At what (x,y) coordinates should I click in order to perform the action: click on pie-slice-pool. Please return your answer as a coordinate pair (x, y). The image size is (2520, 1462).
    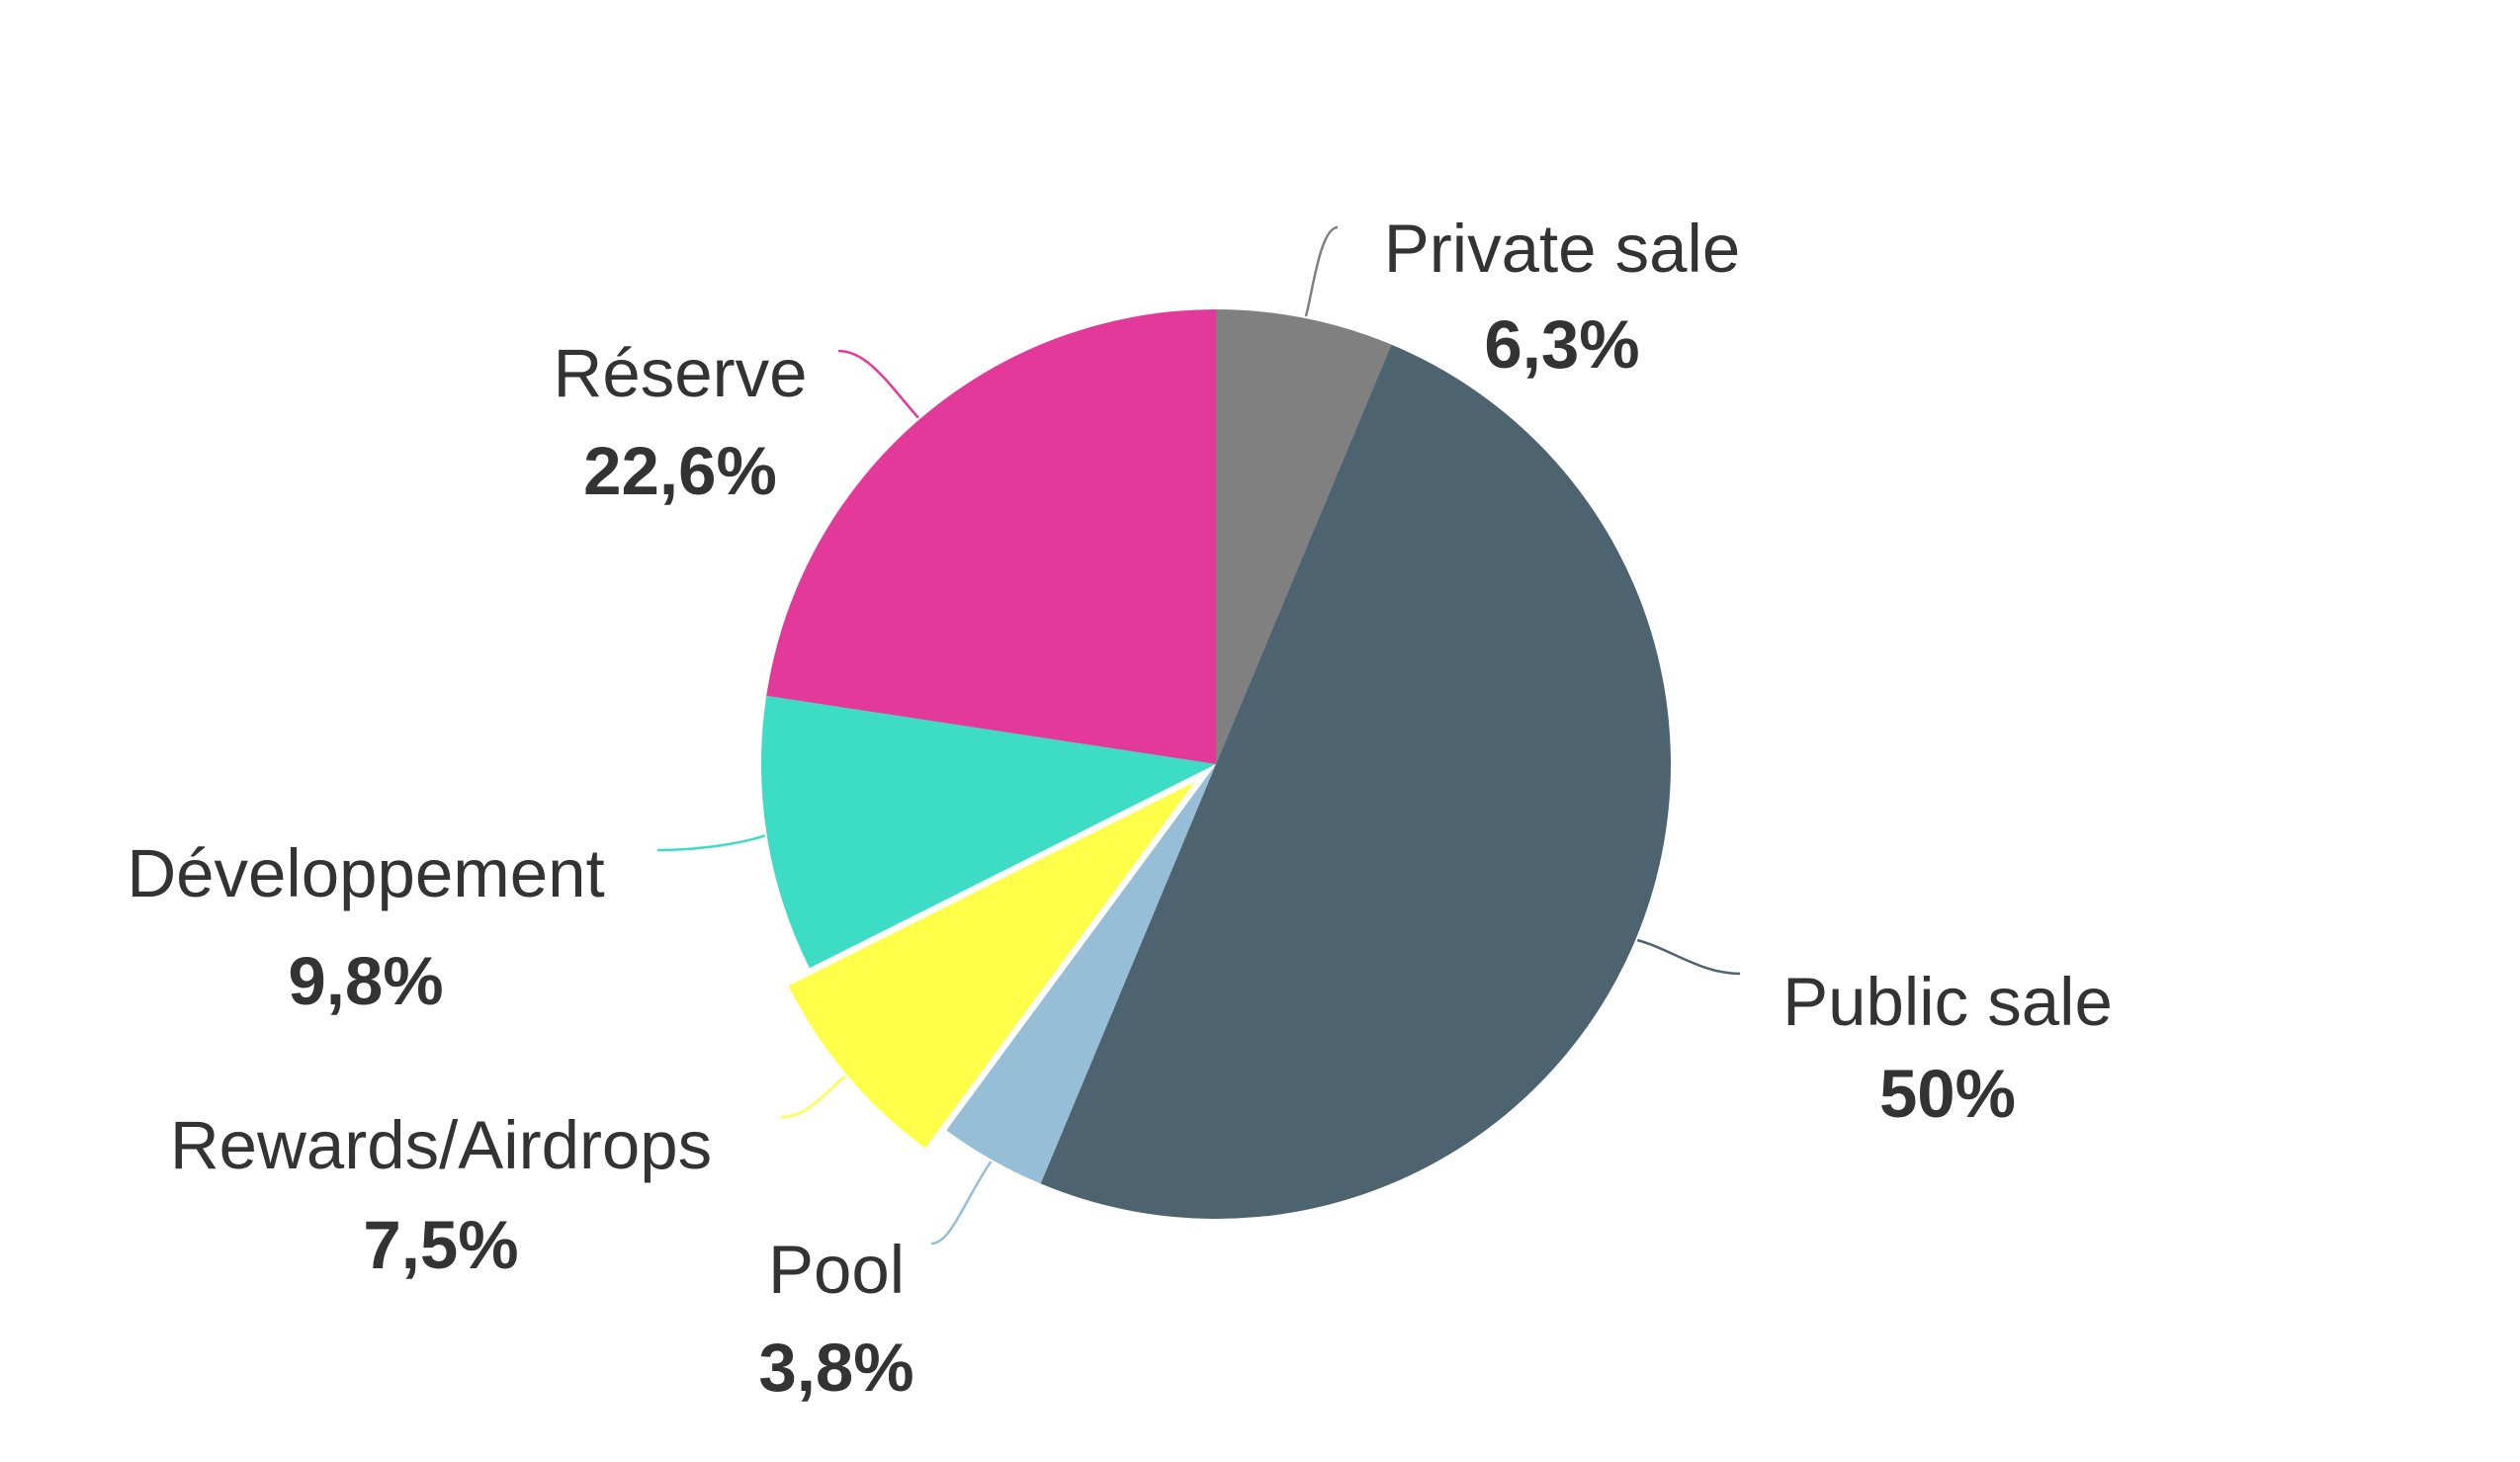
    Looking at the image, I should click on (1081, 974).